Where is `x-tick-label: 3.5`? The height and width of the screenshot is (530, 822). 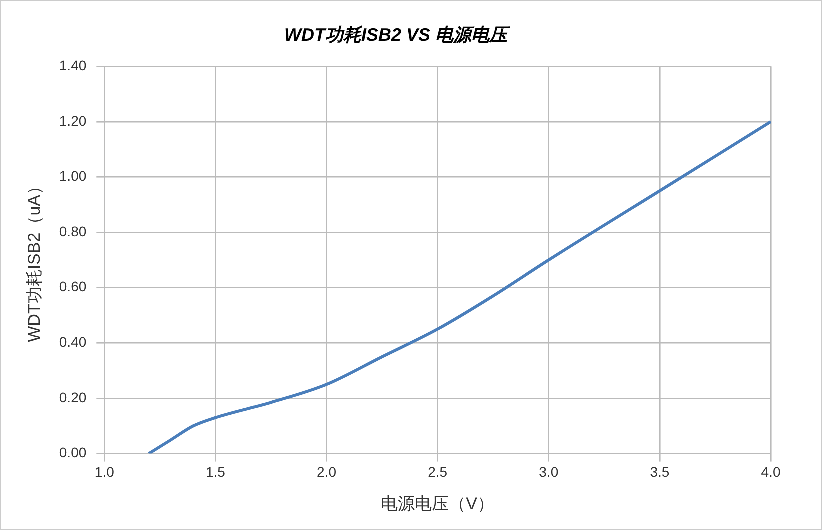
x-tick-label: 3.5 is located at coordinates (660, 472).